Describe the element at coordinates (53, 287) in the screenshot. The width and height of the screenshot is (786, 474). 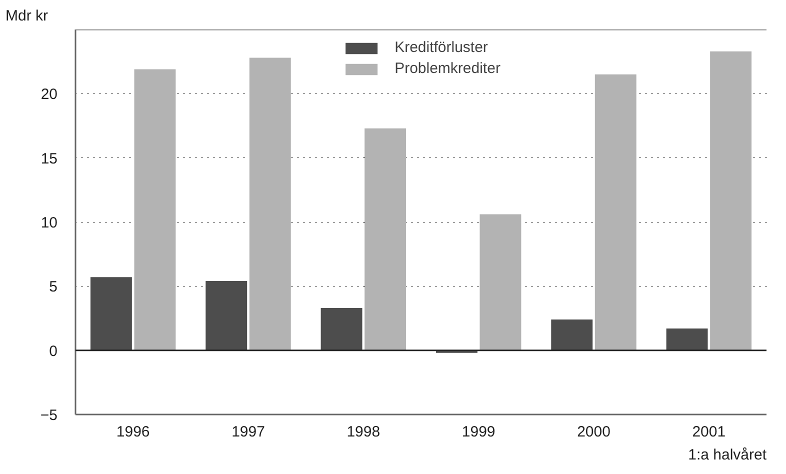
I see `y-tick-label: 5` at that location.